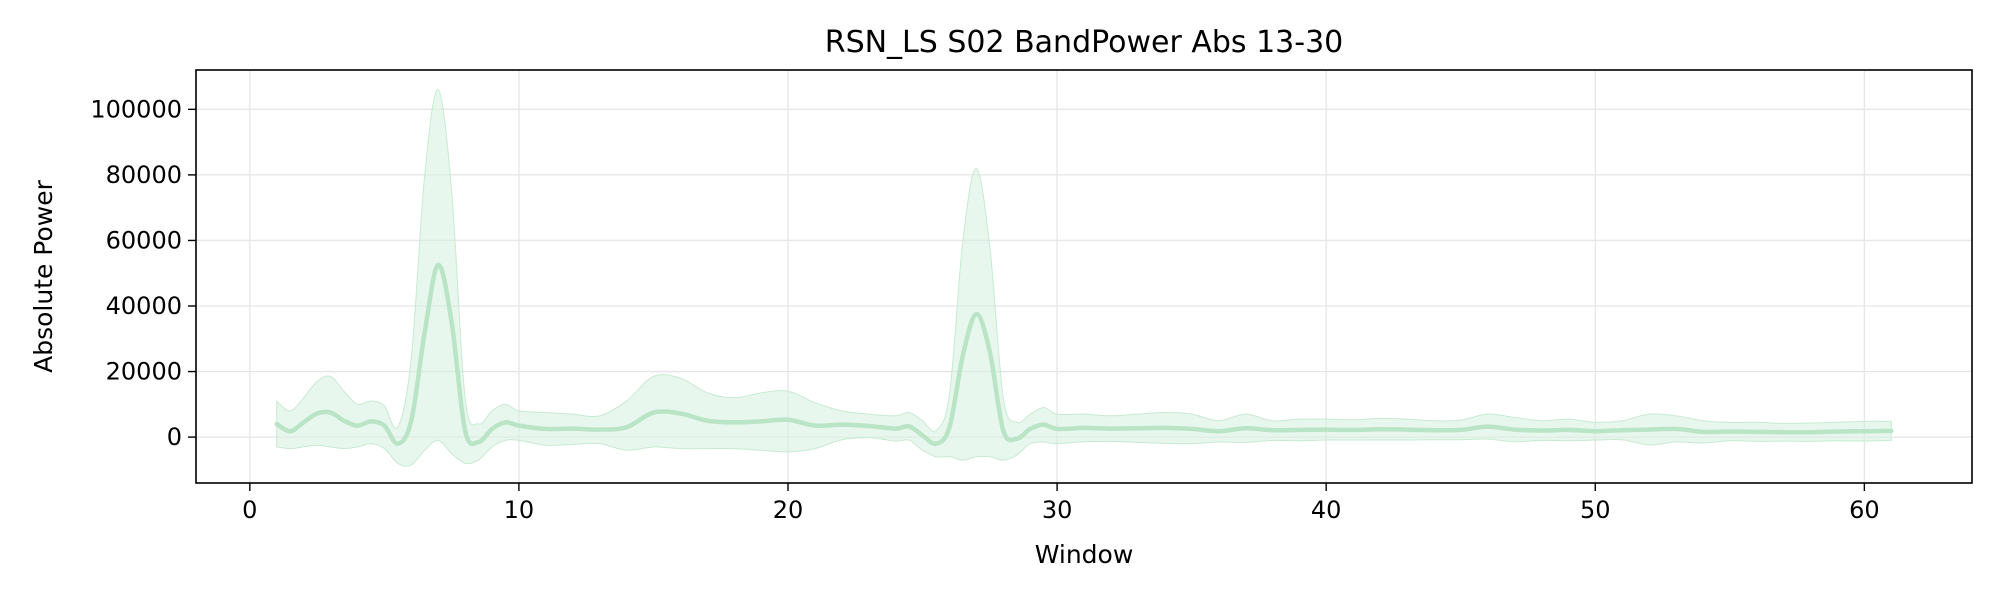 This screenshot has width=2000, height=600. What do you see at coordinates (519, 510) in the screenshot?
I see `x-tick-label: 10` at bounding box center [519, 510].